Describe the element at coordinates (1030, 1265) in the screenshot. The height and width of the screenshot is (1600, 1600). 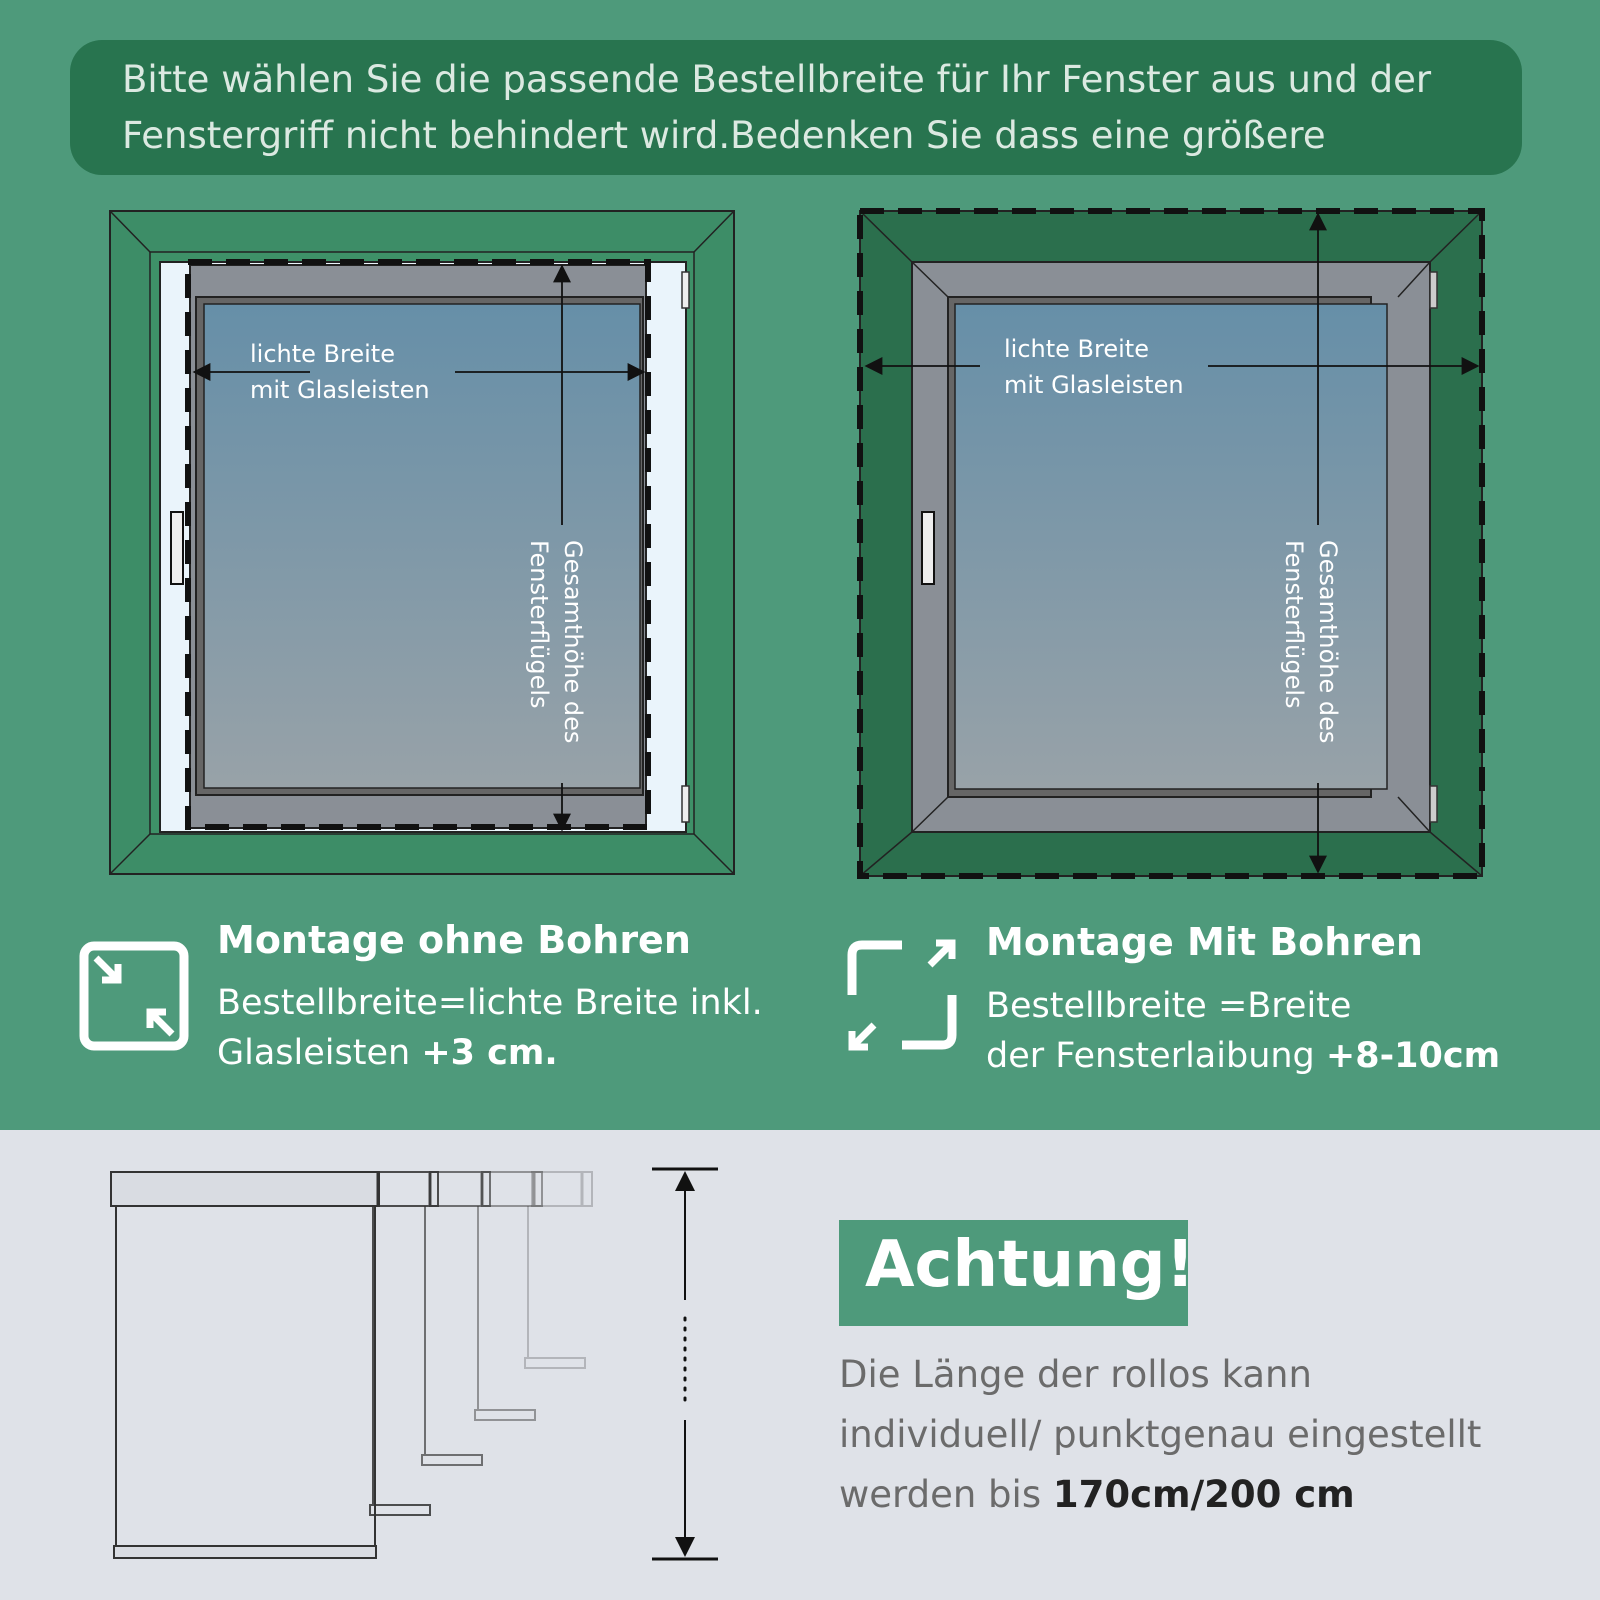
I see `warning-title: Achtung!` at that location.